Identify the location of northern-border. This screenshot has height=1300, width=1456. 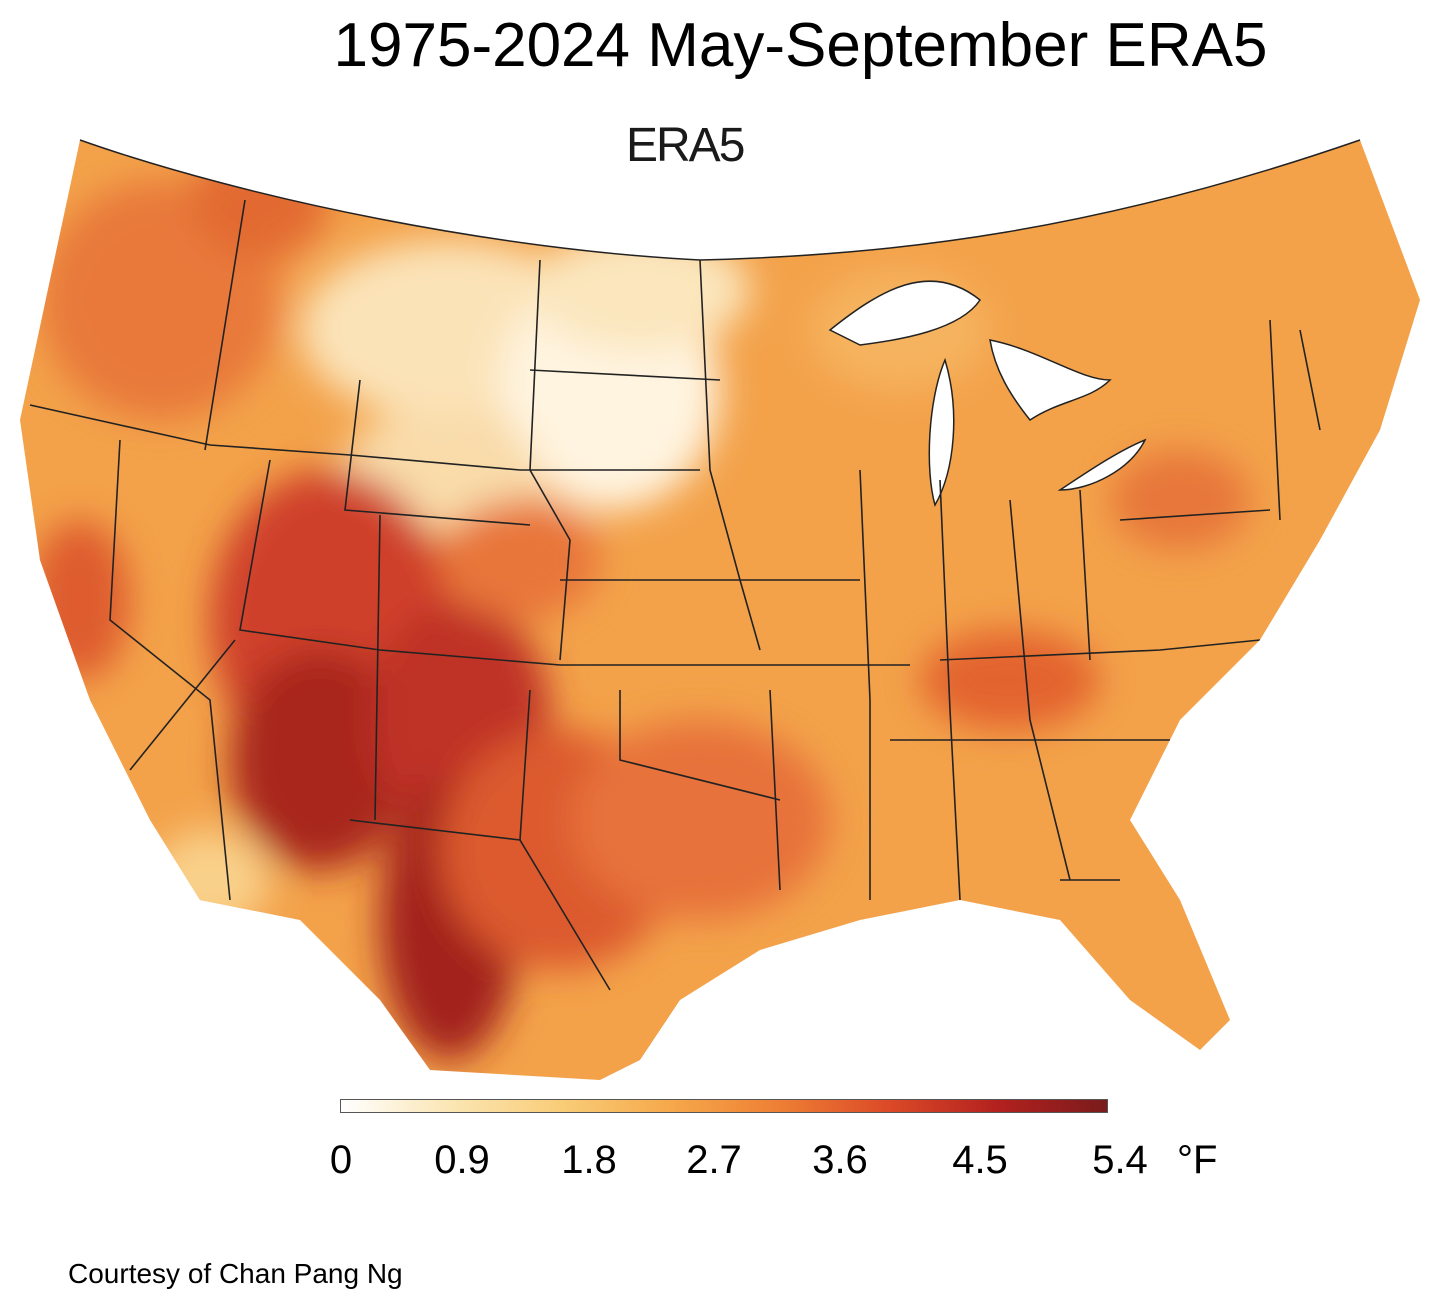
(720, 200).